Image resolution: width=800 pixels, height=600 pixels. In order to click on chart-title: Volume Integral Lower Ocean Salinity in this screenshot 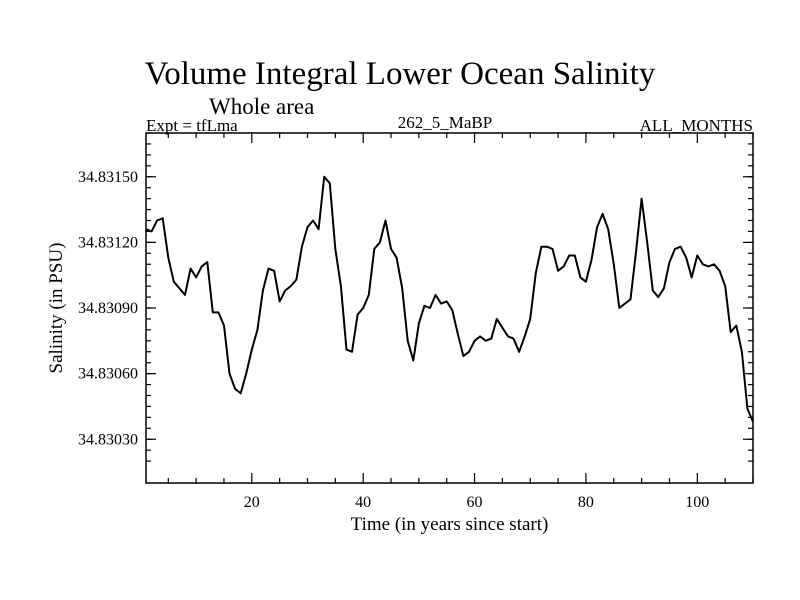, I will do `click(400, 74)`.